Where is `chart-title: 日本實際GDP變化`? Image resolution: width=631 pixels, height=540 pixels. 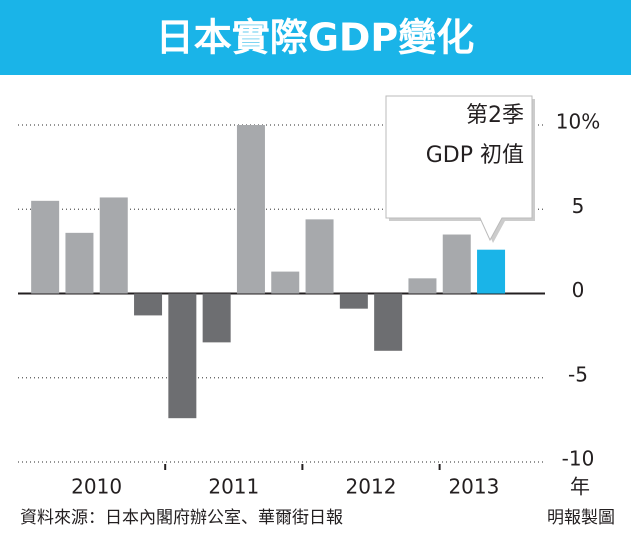 chart-title: 日本實際GDP變化 is located at coordinates (315, 38).